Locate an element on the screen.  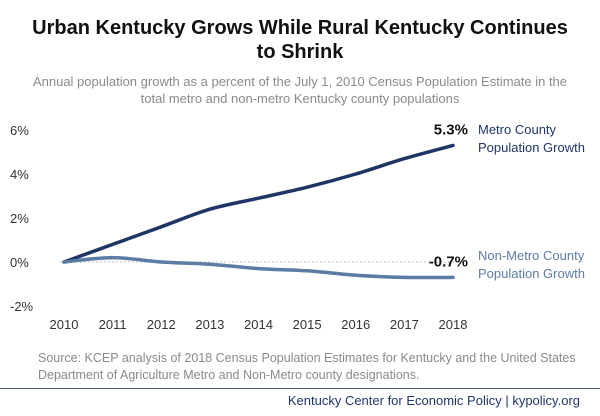
y-tick-label: -2% is located at coordinates (22, 306).